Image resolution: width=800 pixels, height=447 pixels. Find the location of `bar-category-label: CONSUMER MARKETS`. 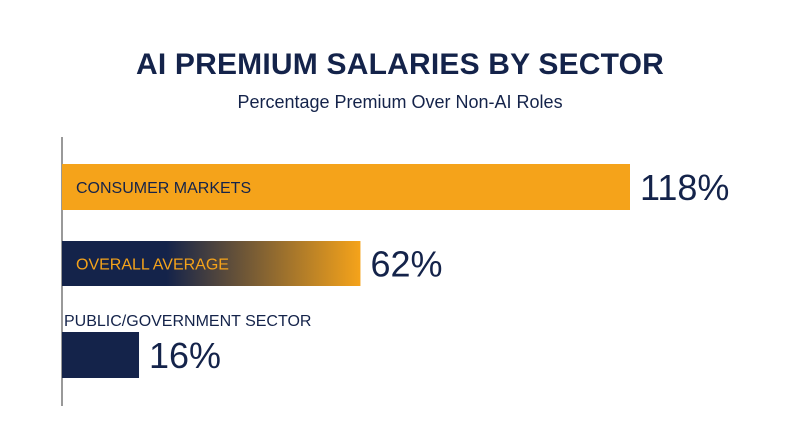

bar-category-label: CONSUMER MARKETS is located at coordinates (163, 188).